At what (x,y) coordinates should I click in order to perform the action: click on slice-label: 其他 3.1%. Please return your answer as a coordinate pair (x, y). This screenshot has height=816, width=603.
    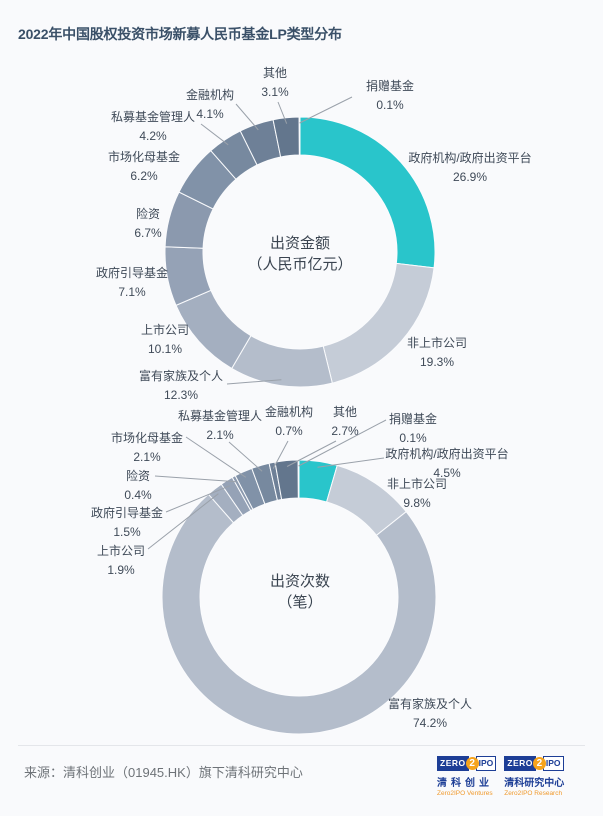
    Looking at the image, I should click on (274, 83).